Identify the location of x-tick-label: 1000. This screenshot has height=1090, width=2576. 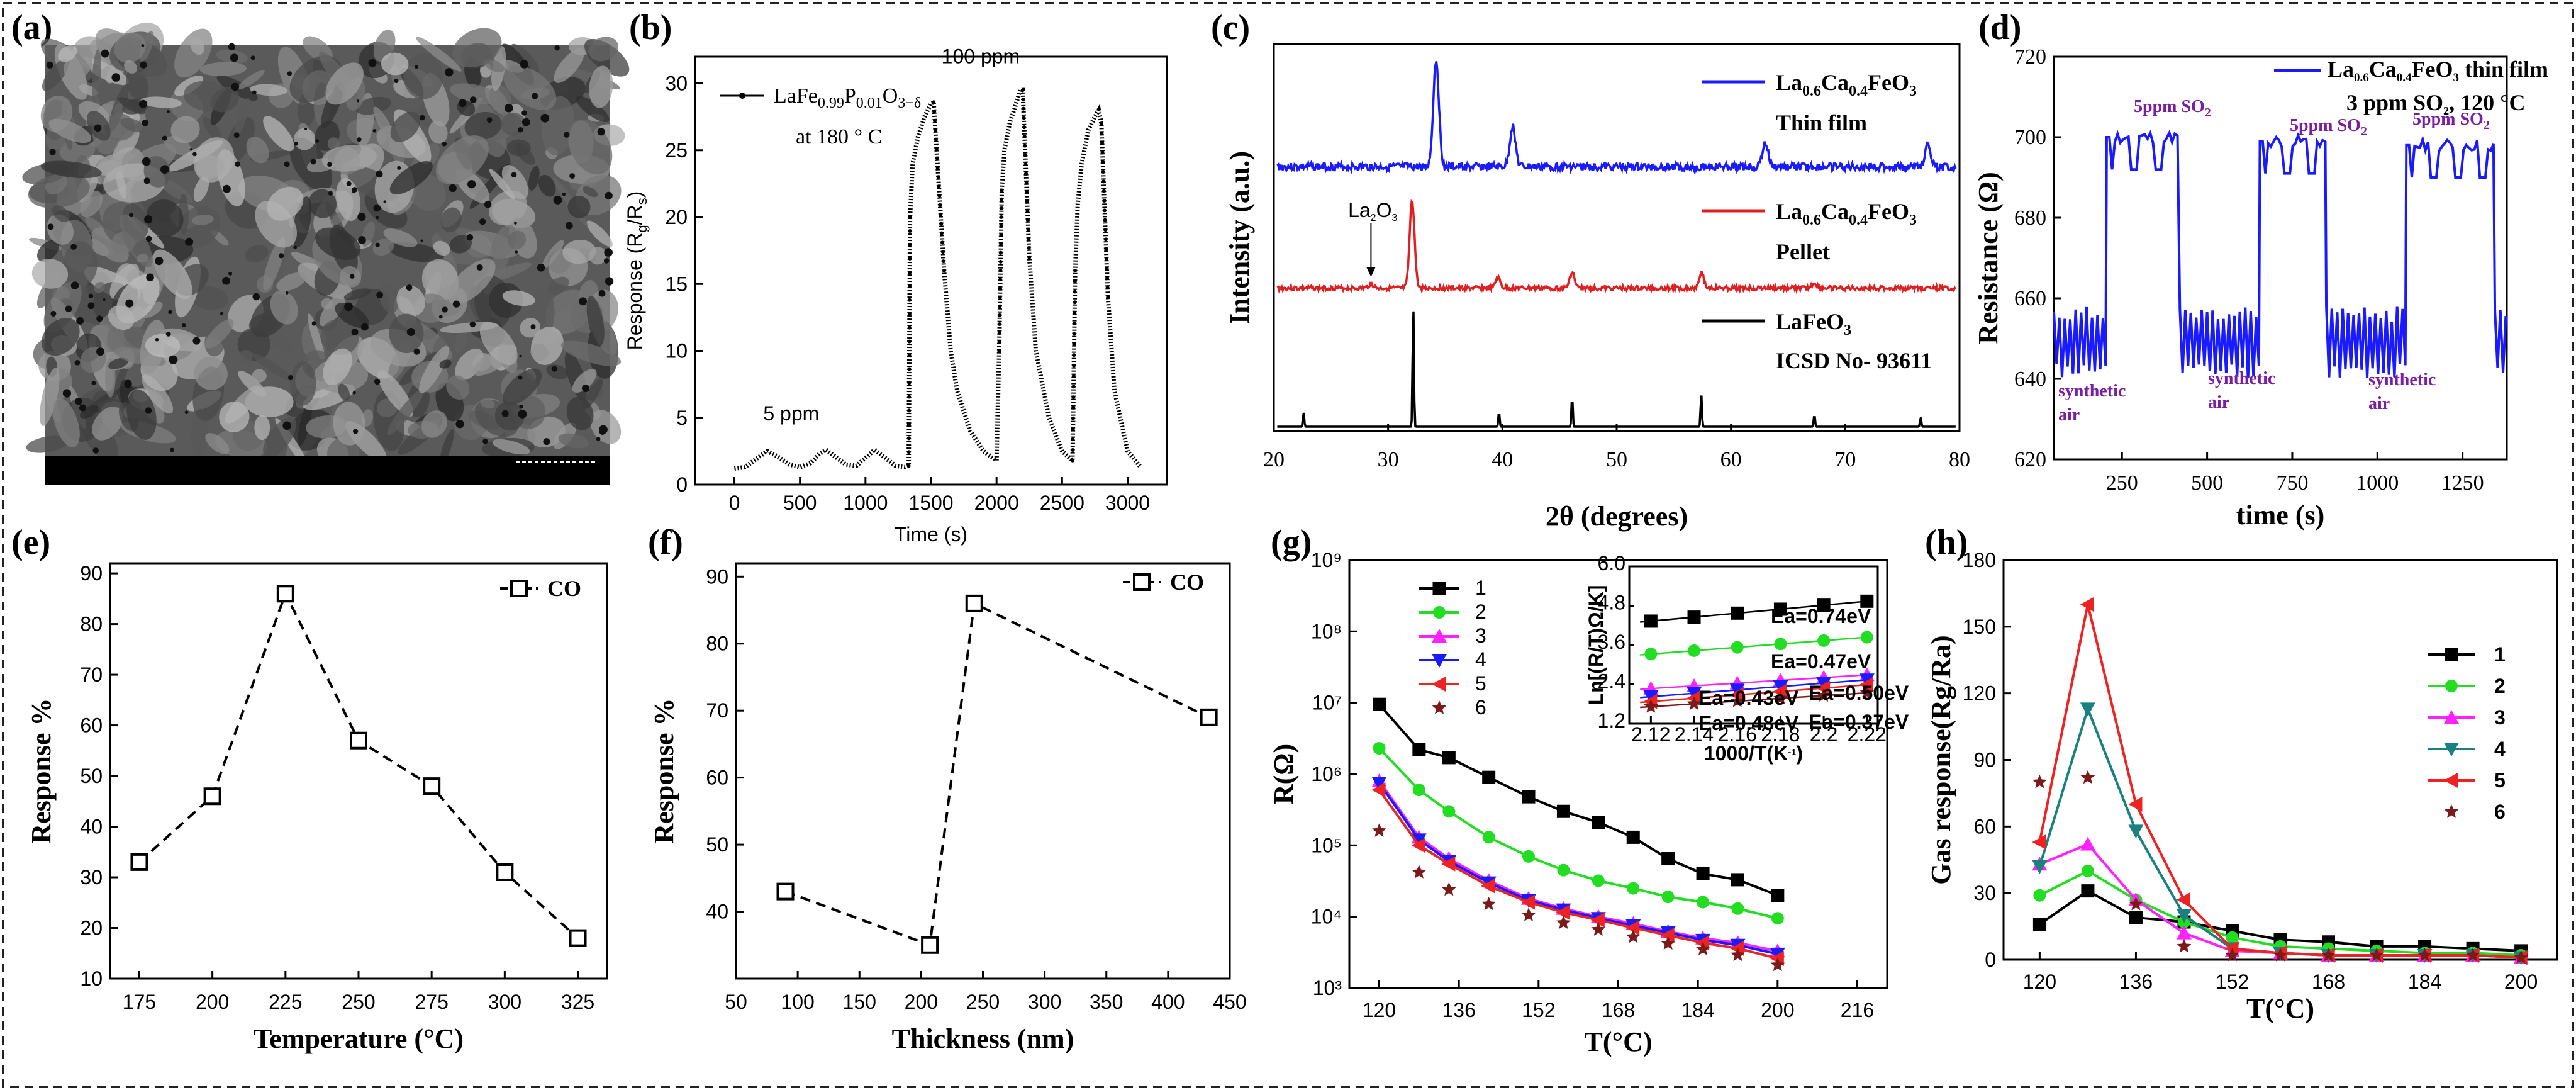
(2377, 483).